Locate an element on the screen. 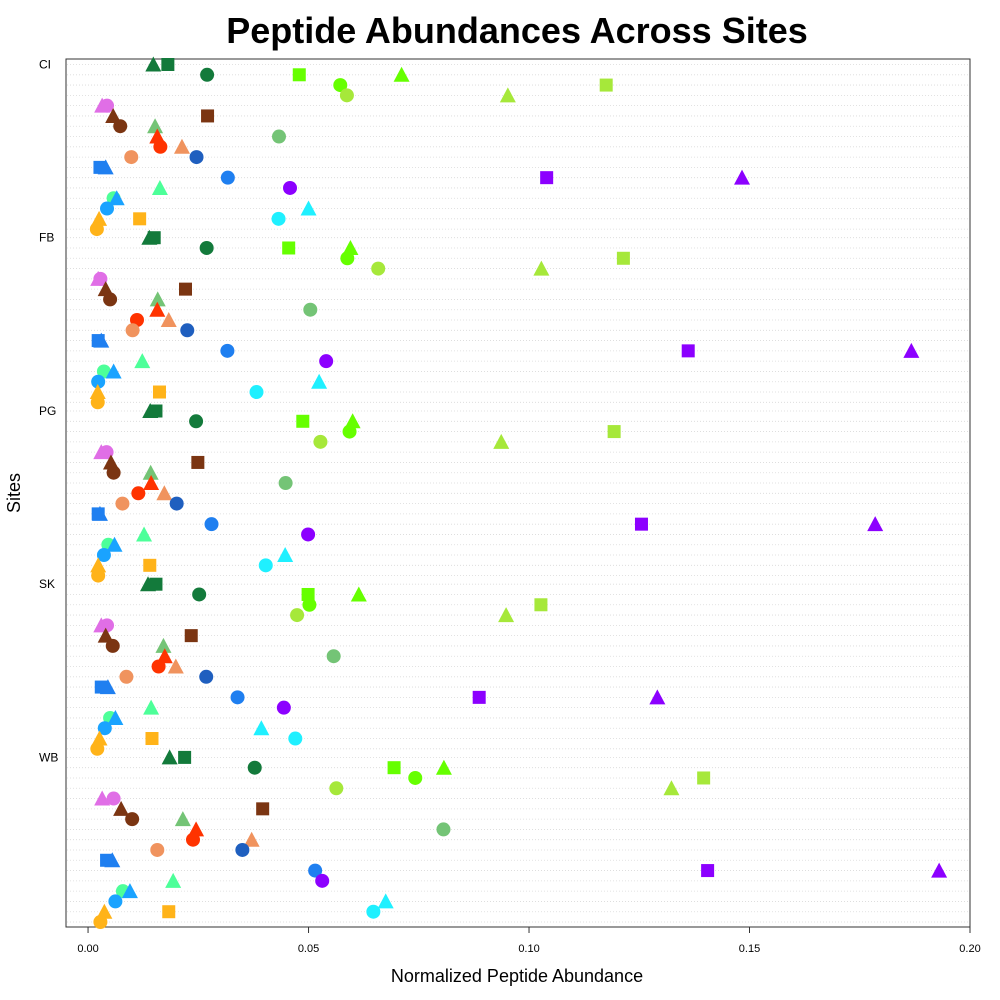  x-tick-label: 0.05 is located at coordinates (308, 949).